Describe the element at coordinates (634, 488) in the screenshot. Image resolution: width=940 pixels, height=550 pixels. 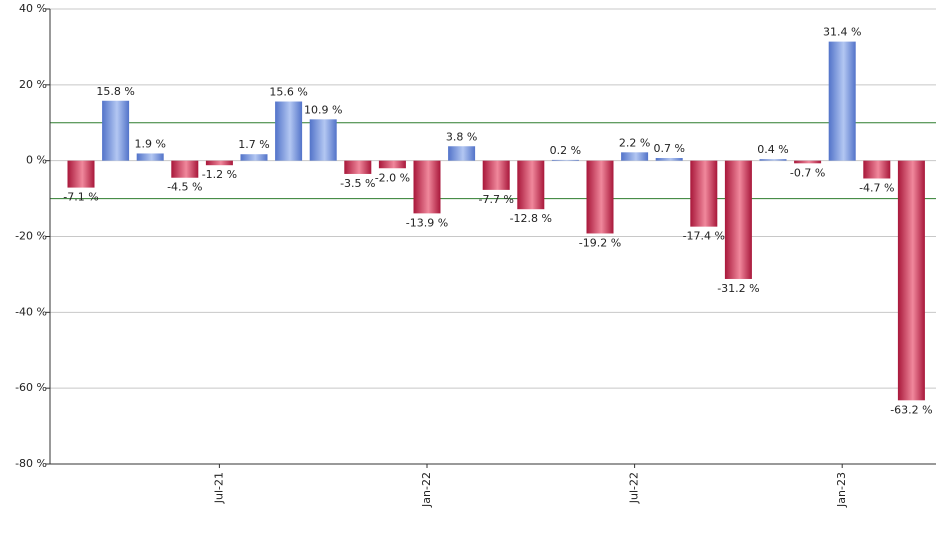
I see `x-tick-label: Jul-22` at that location.